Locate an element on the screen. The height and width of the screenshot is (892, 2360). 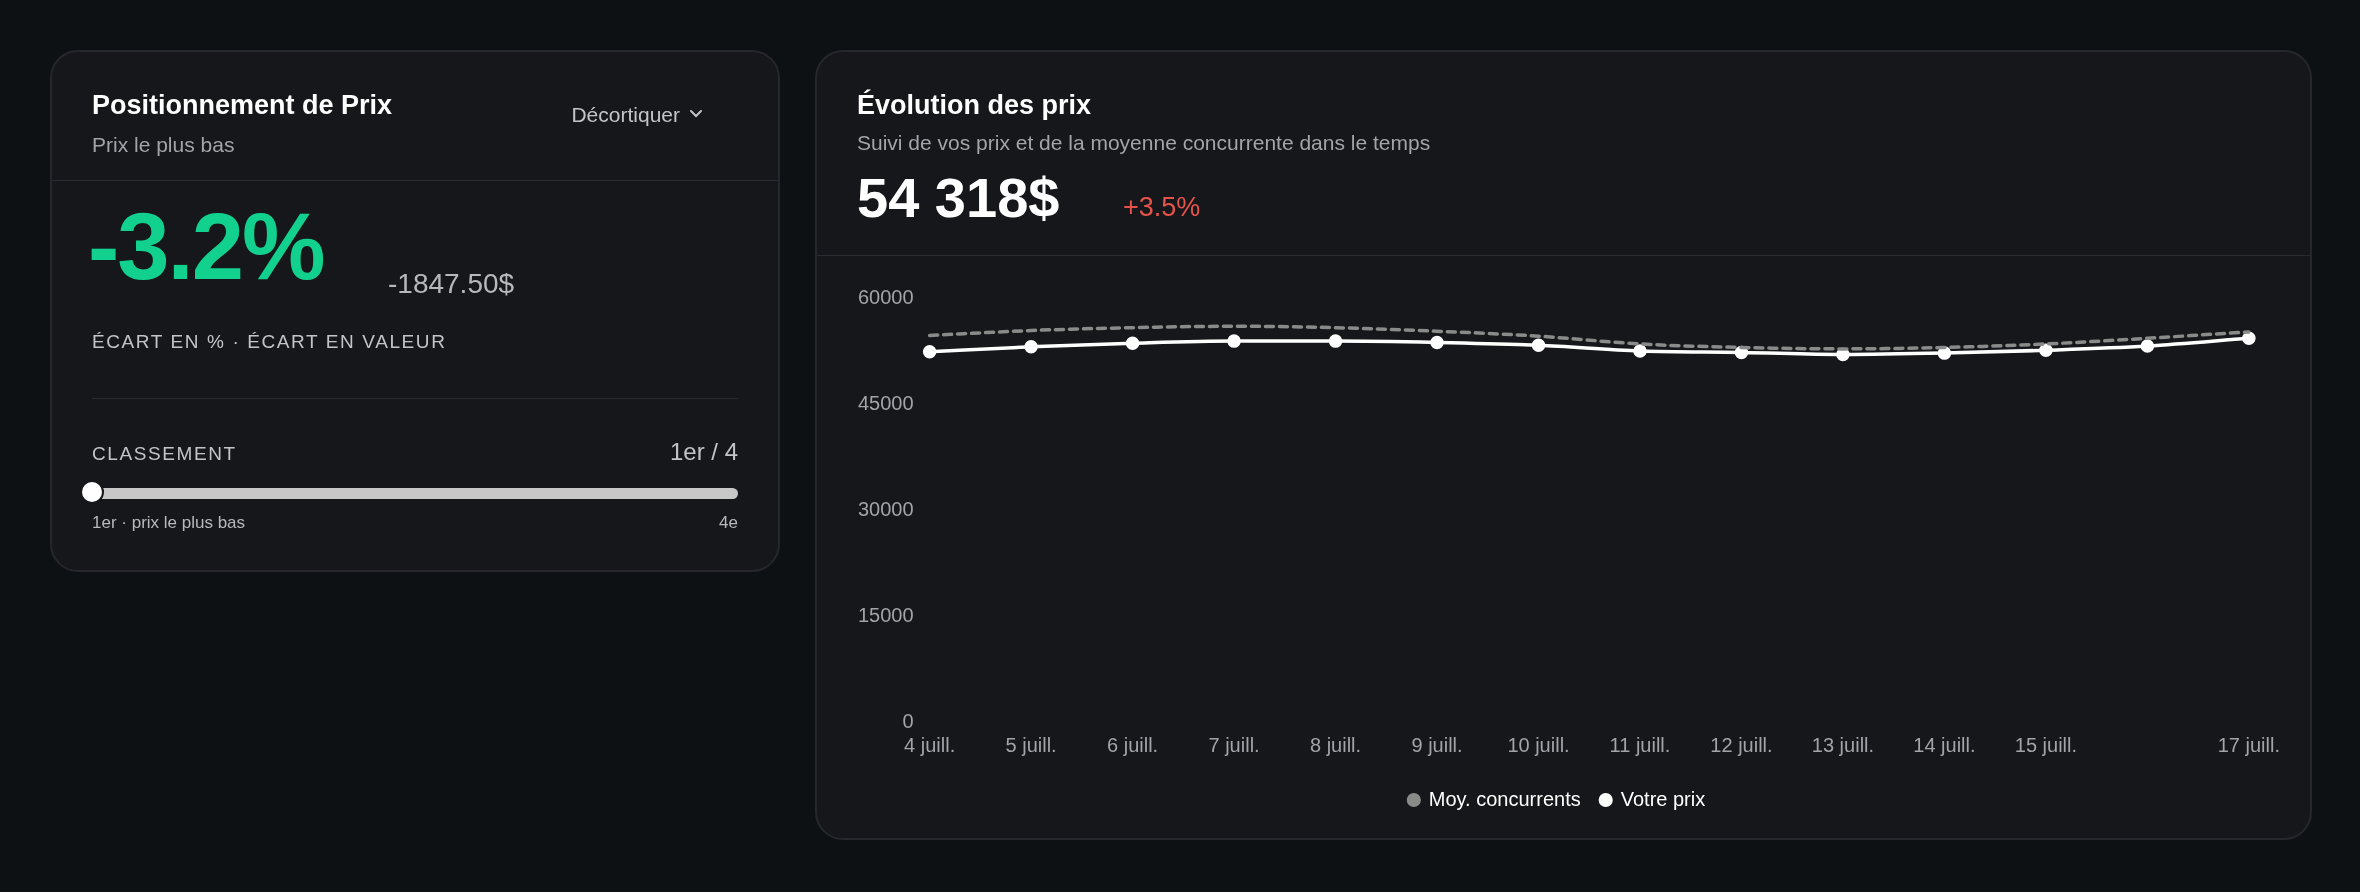
chart-title: Évolution des prix is located at coordinates (974, 105).